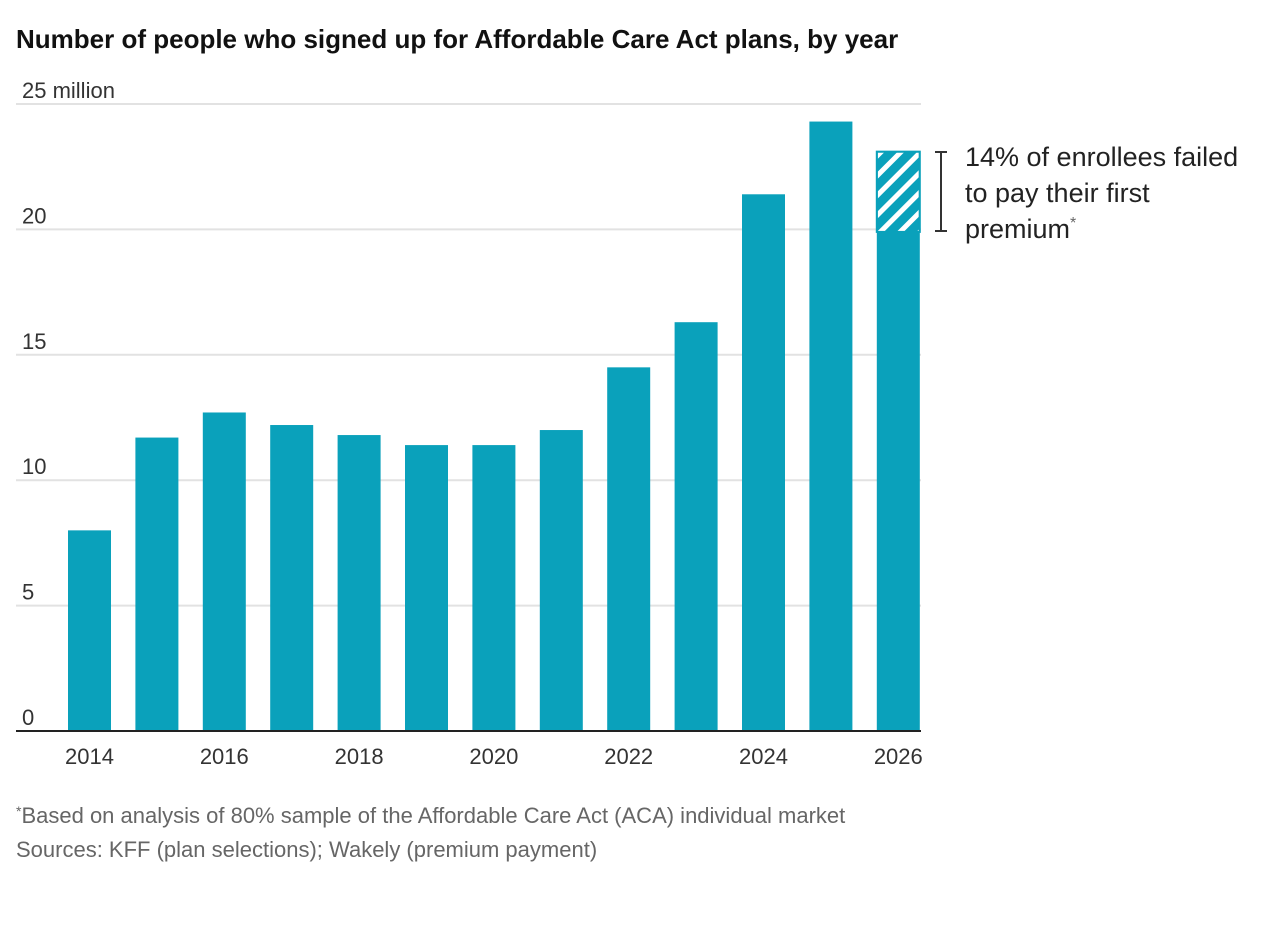 This screenshot has height=939, width=1268. What do you see at coordinates (426, 588) in the screenshot?
I see `bar-2019` at bounding box center [426, 588].